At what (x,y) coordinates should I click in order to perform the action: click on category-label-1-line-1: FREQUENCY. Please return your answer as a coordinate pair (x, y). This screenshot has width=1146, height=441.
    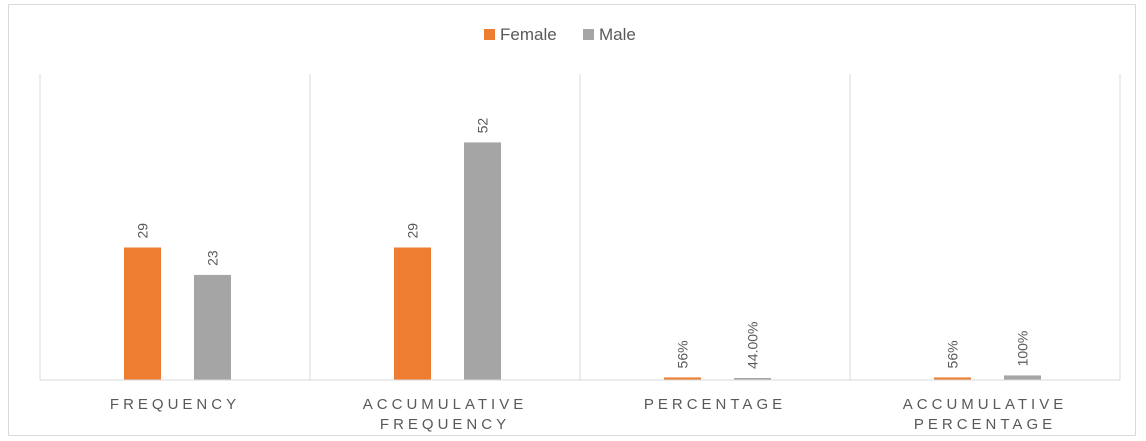
    Looking at the image, I should click on (445, 424).